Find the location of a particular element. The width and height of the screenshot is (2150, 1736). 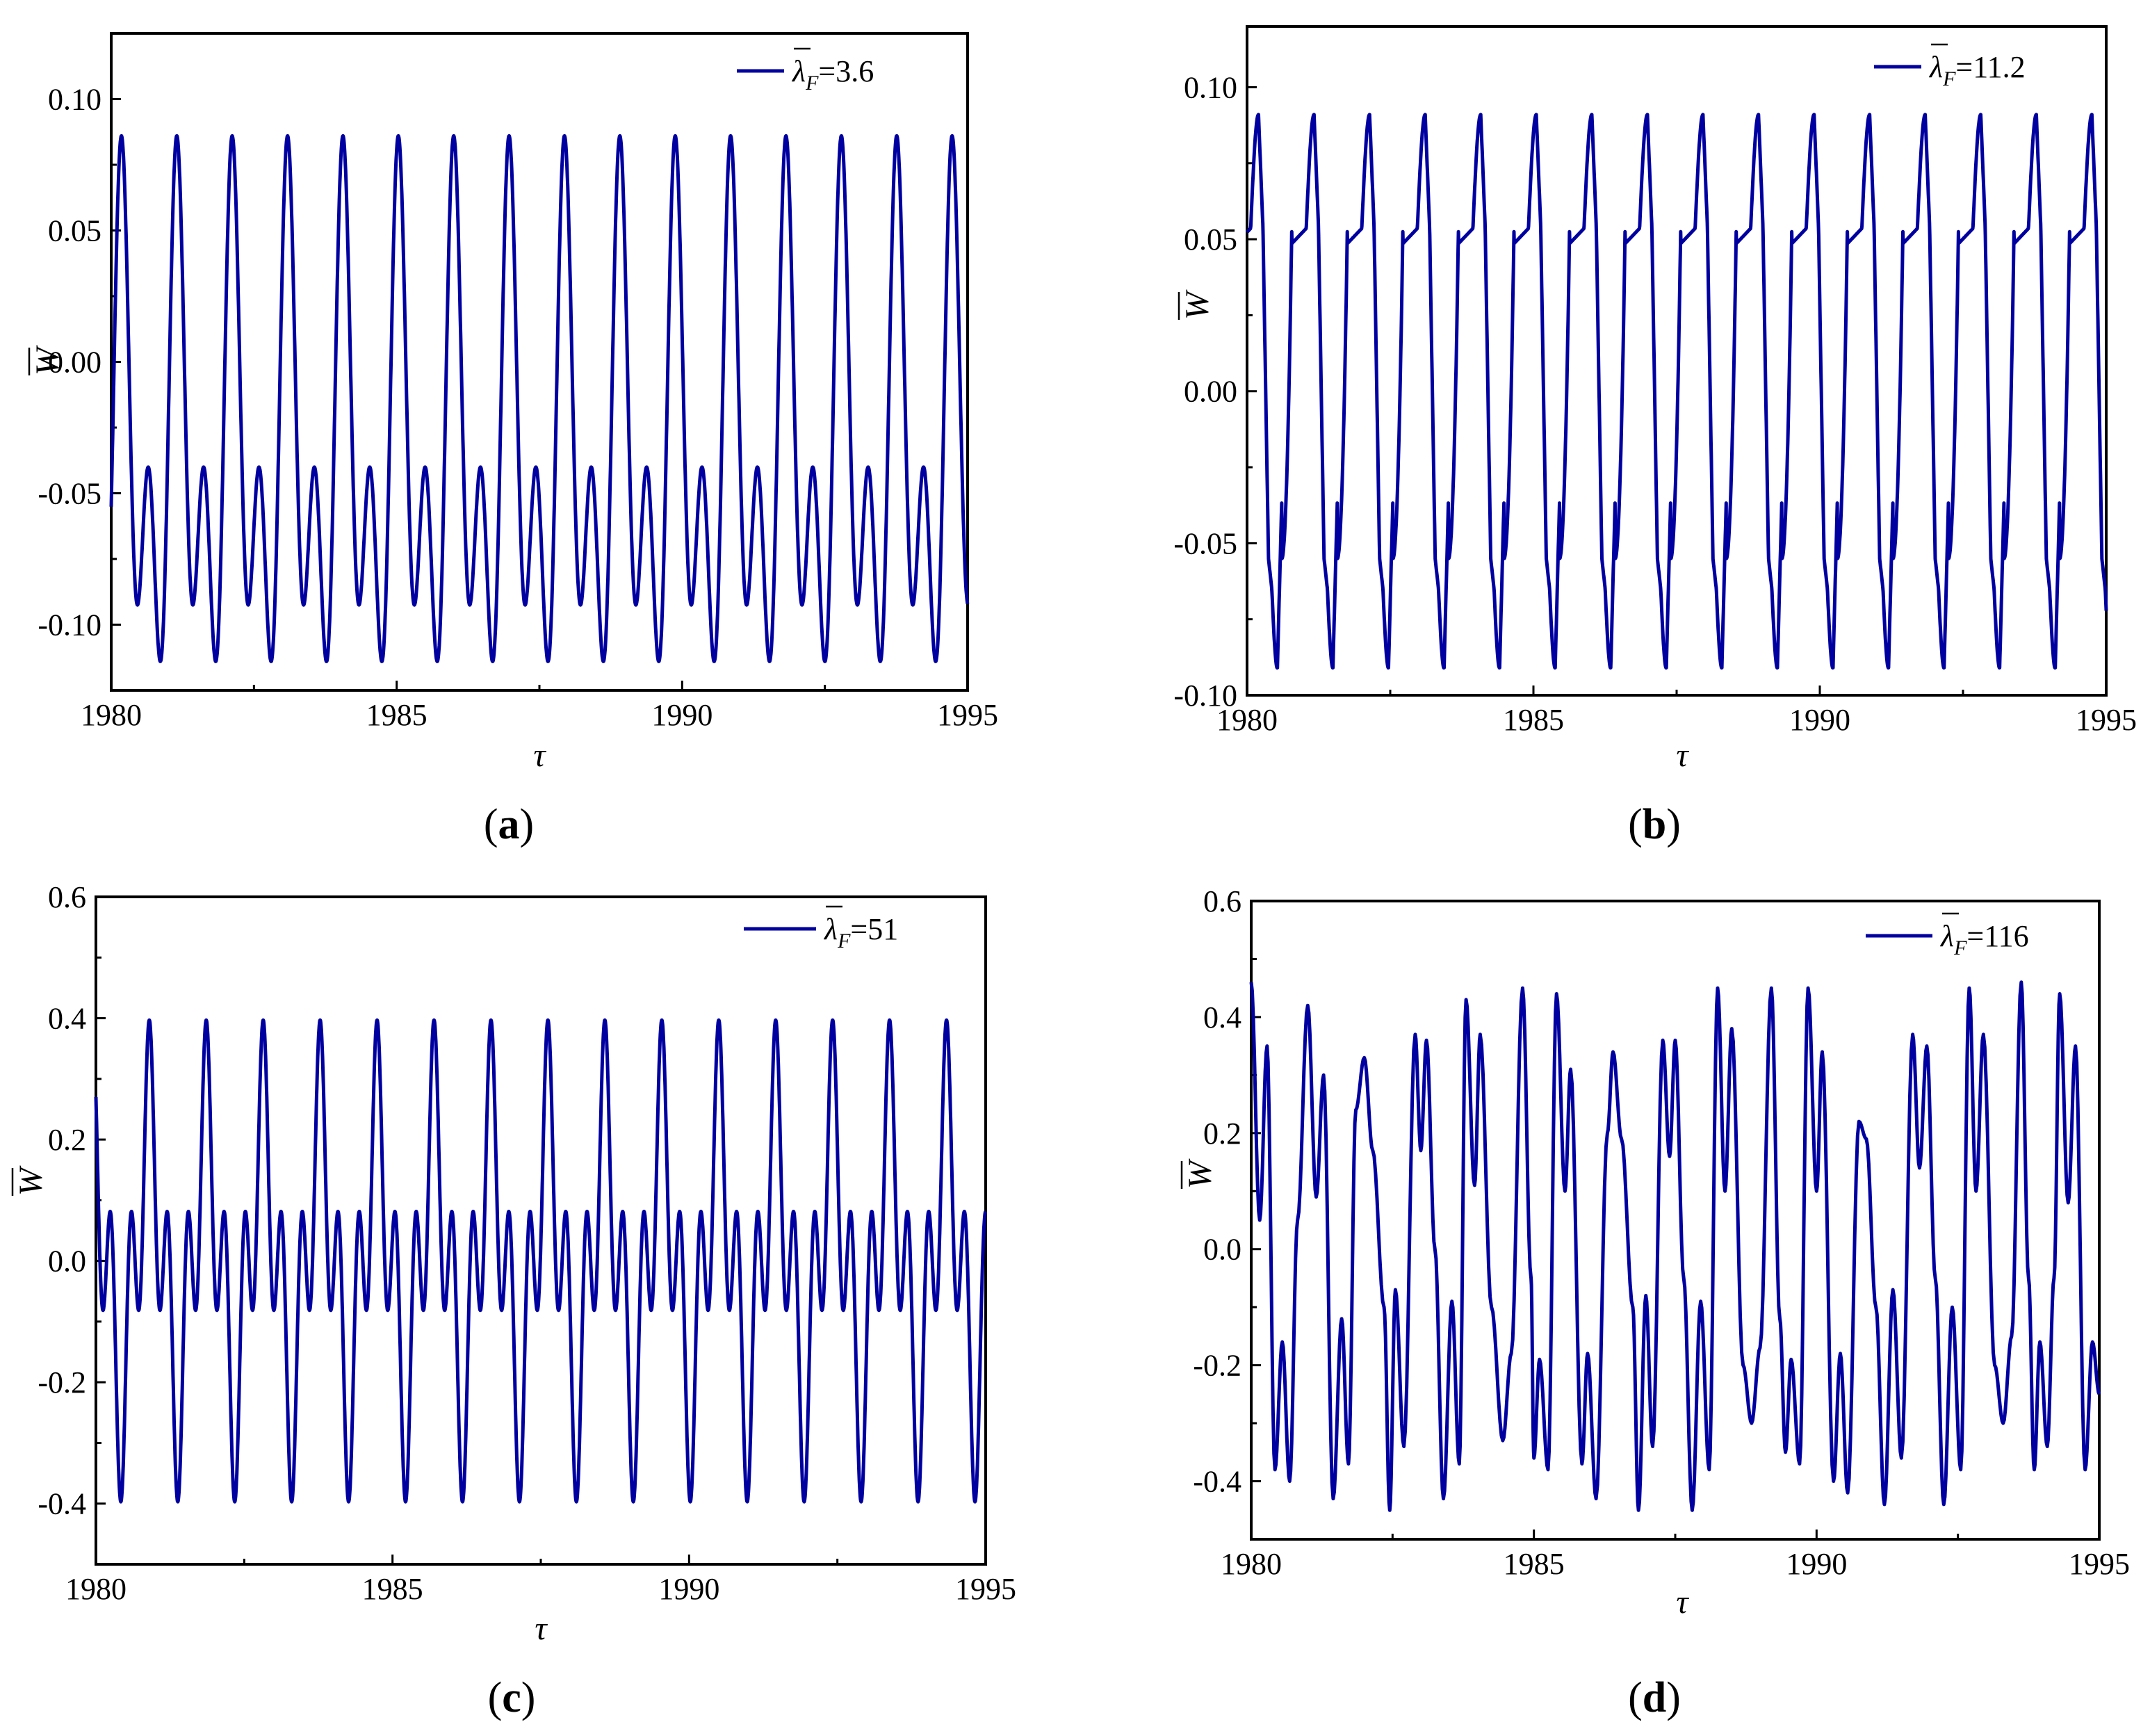

y-axis-title-d: W is located at coordinates (1200, 1173).